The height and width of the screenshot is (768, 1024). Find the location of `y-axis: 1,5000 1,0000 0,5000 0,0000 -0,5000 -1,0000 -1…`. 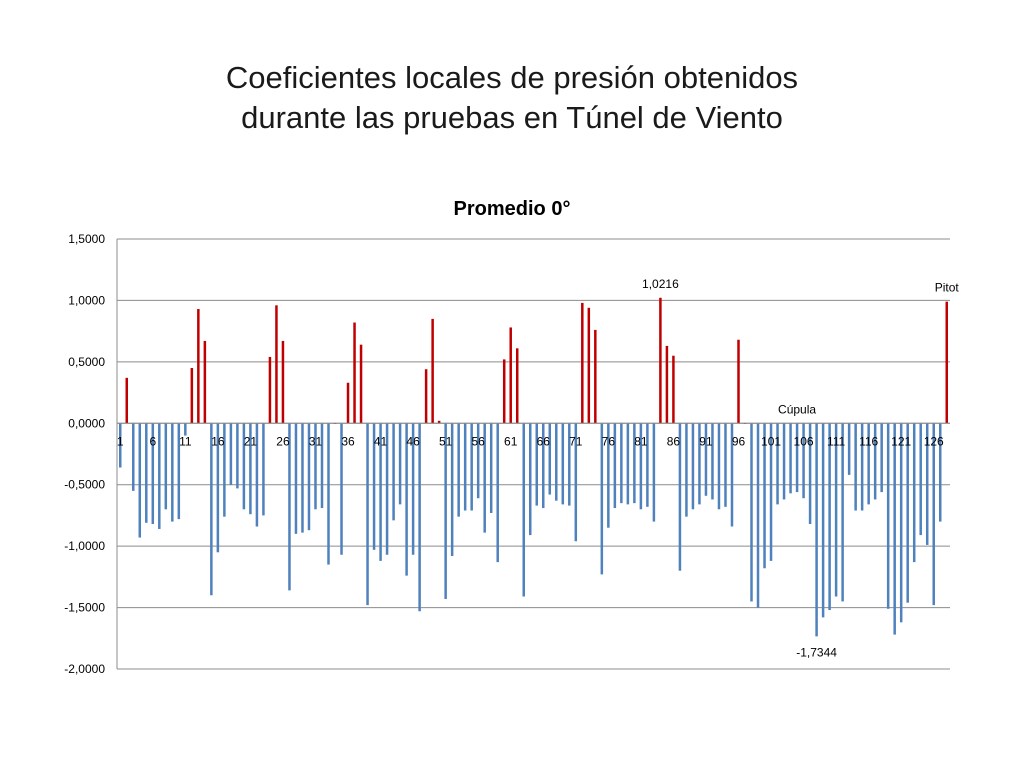

y-axis: 1,5000 1,0000 0,5000 0,0000 -0,5000 -1,0000 -1… is located at coordinates (91, 454).